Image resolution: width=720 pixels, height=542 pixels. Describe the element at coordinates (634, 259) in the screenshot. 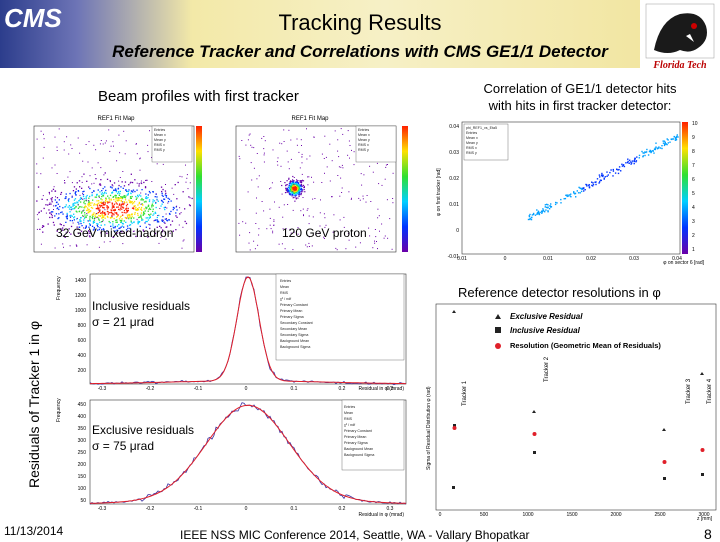

I see `correlation-x-tick: 0.03` at that location.